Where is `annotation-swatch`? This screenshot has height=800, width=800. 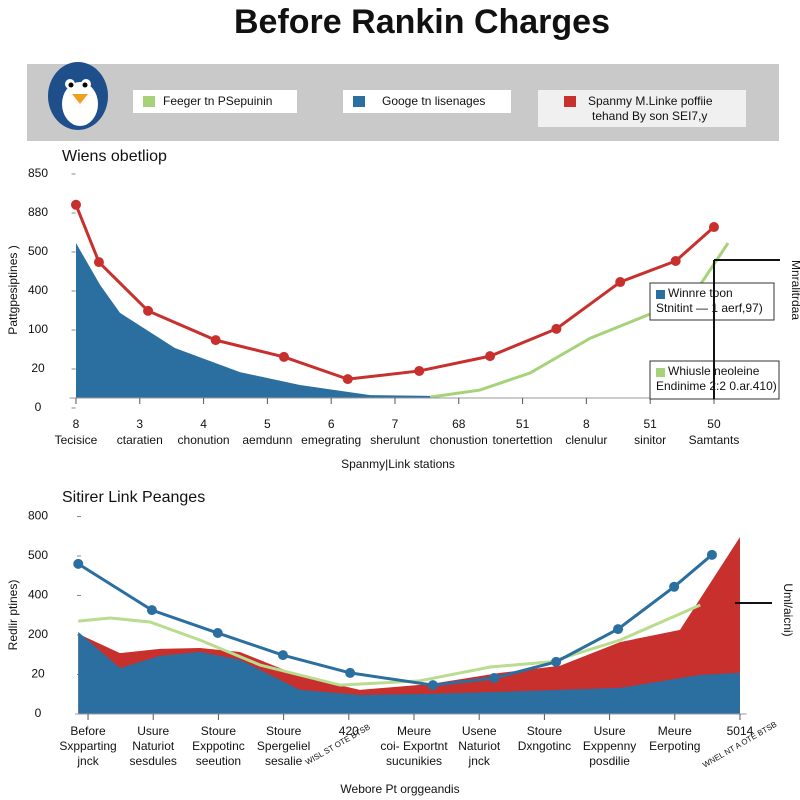
annotation-swatch is located at coordinates (660, 372).